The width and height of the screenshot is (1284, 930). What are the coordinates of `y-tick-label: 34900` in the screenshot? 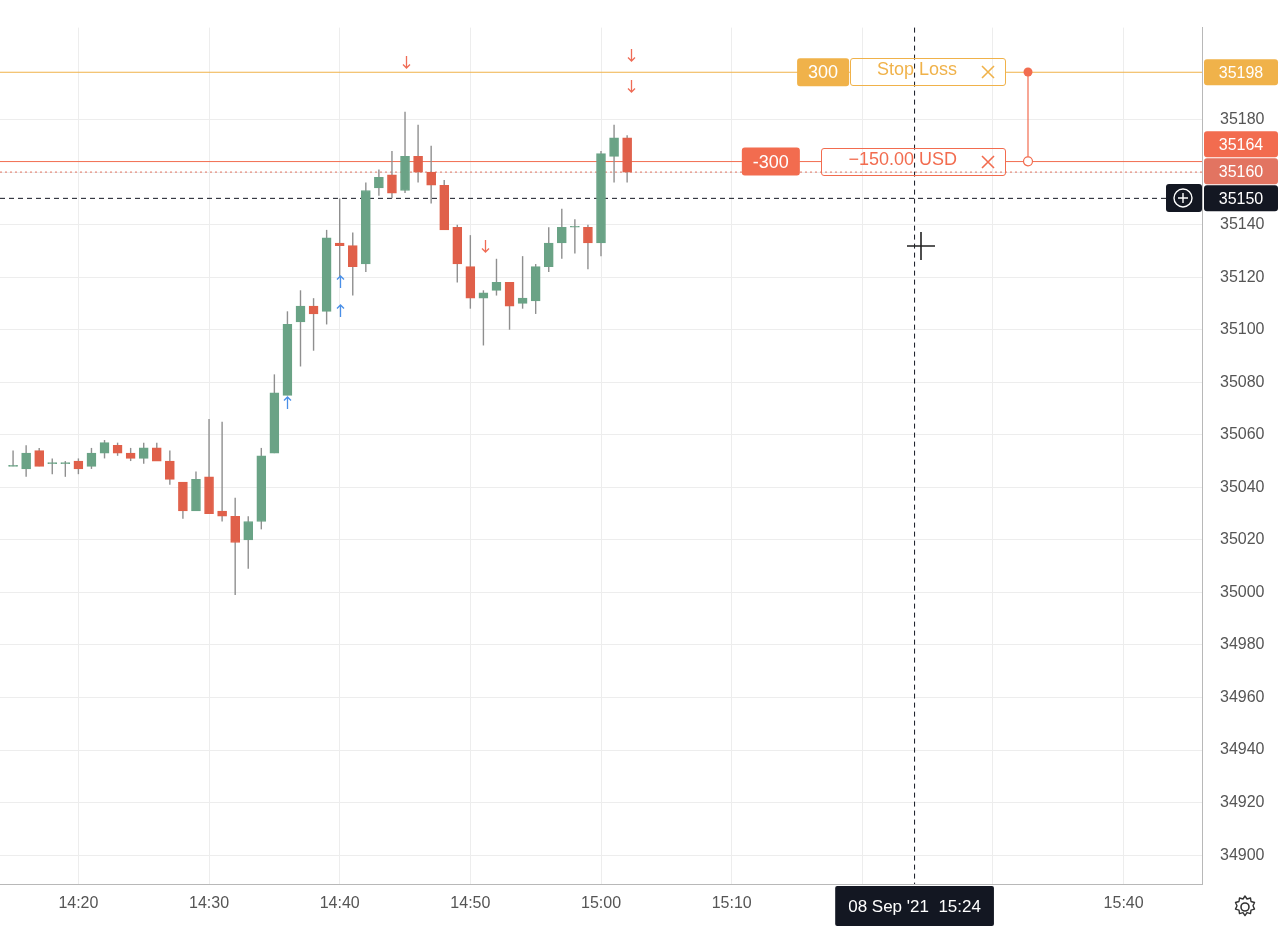 It's located at (1242, 854).